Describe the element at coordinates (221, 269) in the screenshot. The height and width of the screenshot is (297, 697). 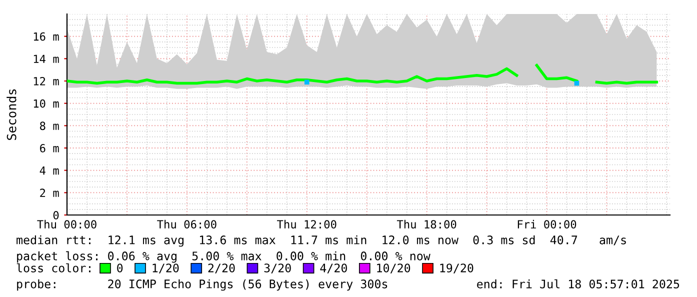
I see `legend-label: 2/20` at that location.